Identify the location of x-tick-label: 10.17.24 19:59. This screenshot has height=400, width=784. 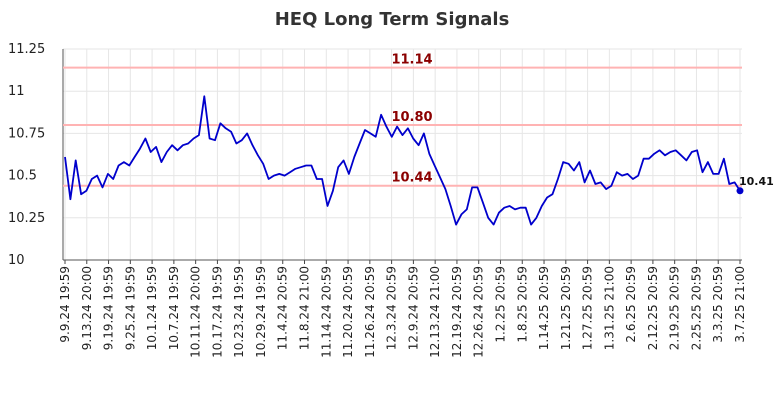
(217, 312).